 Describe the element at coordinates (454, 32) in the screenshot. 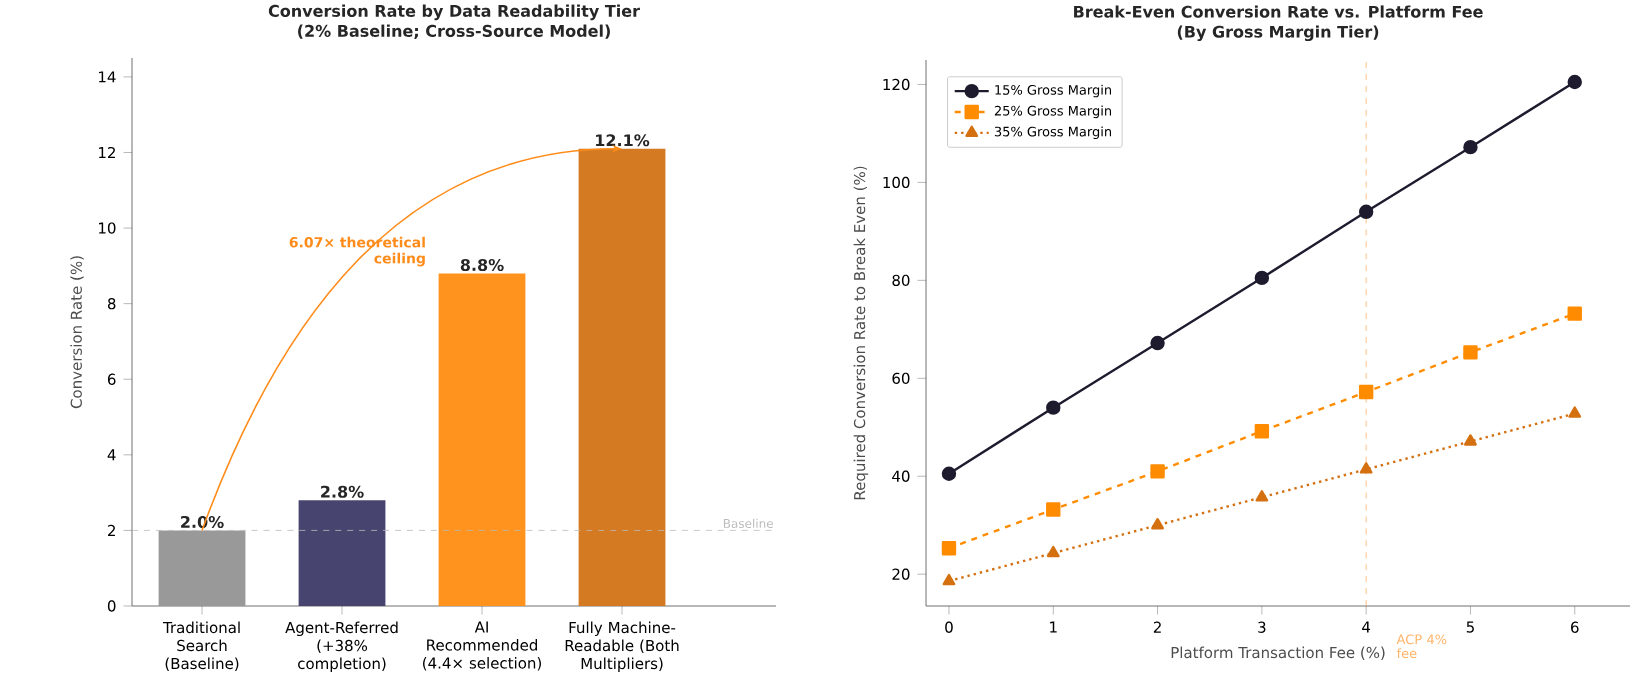

I see `chart-subtitle: (2% Baseline; Cross-Source Model)` at that location.